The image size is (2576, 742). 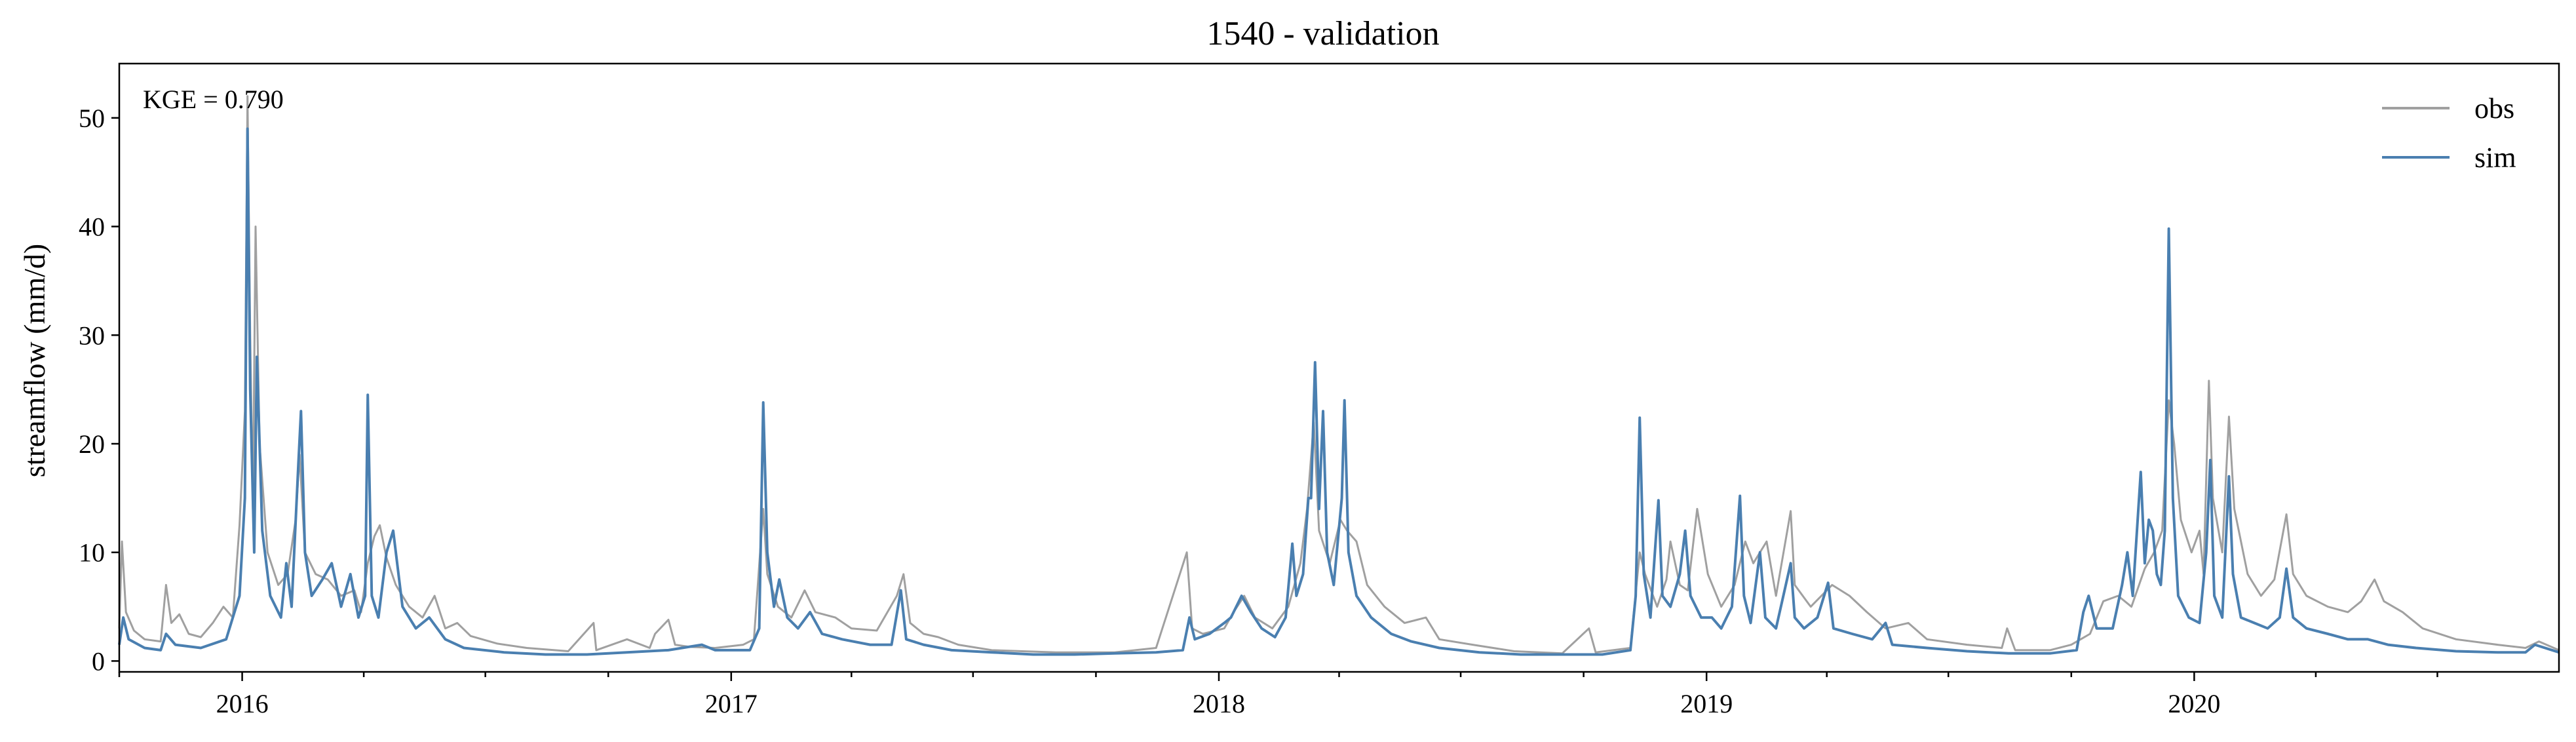 What do you see at coordinates (92, 553) in the screenshot?
I see `y-tick-label: 10` at bounding box center [92, 553].